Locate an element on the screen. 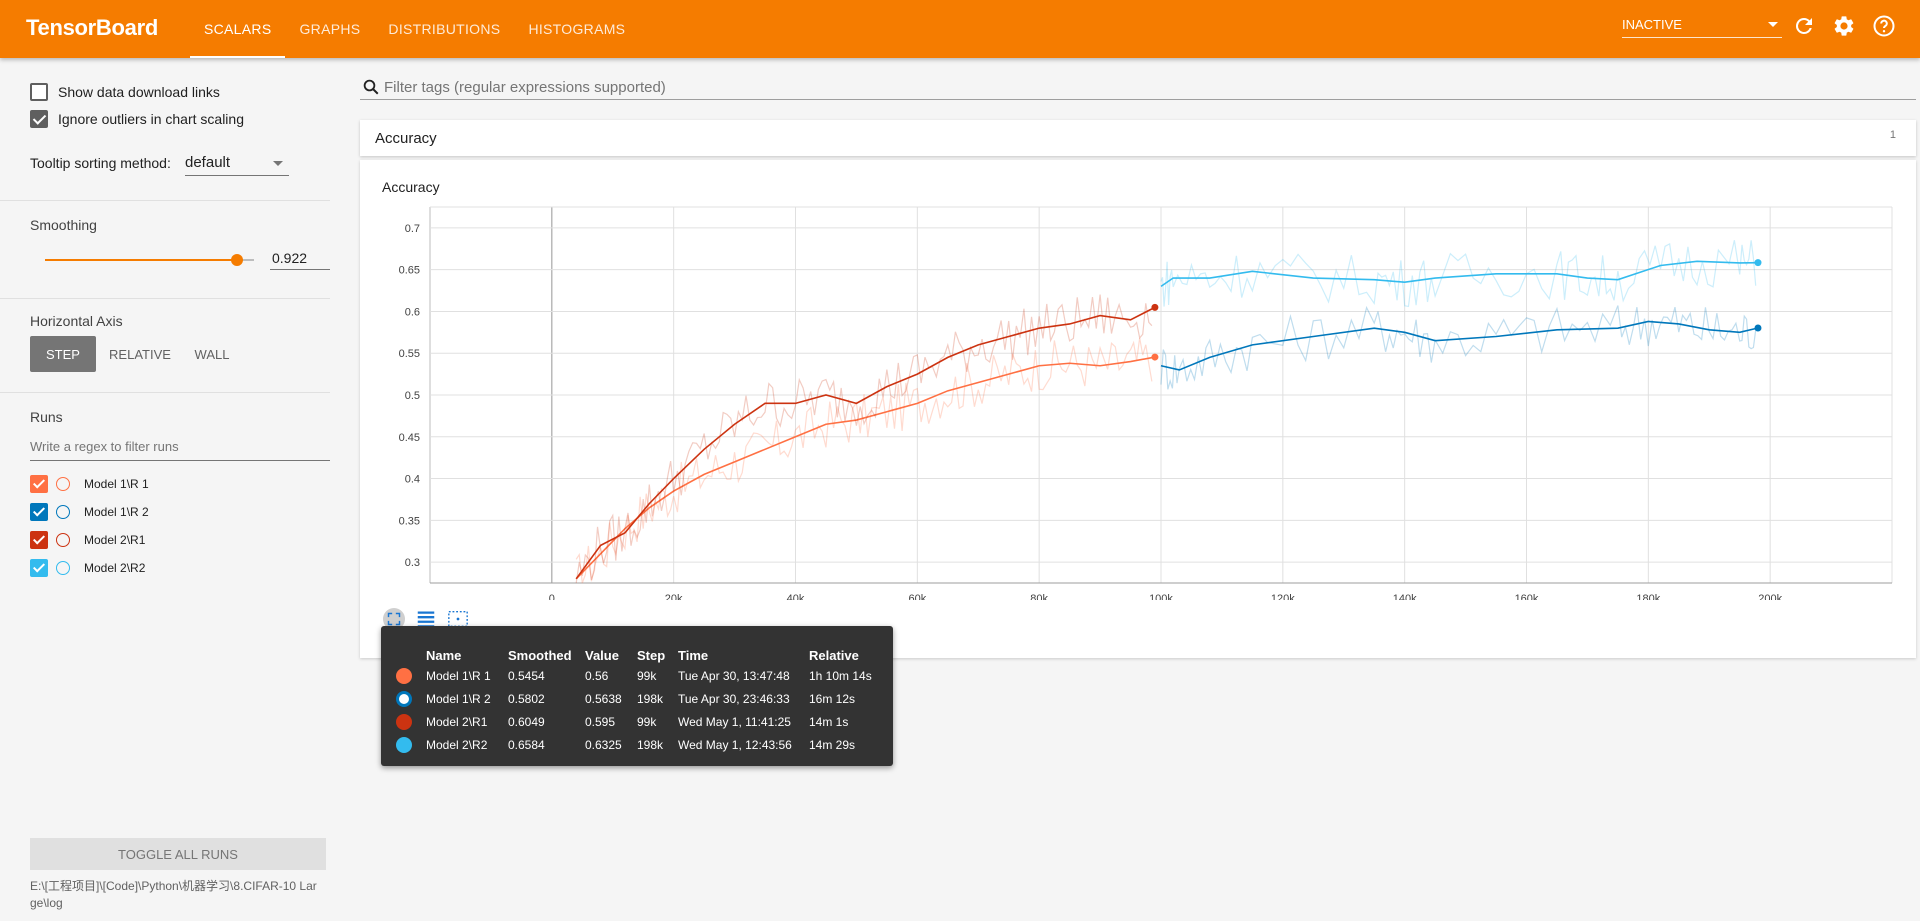  tooltip-header-step: Step is located at coordinates (651, 655).